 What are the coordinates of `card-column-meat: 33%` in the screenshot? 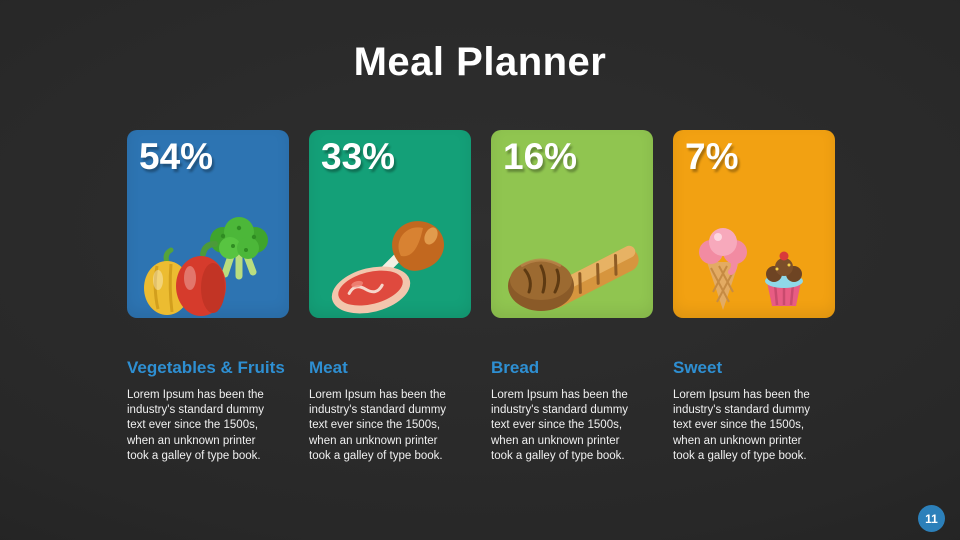 It's located at (390, 297).